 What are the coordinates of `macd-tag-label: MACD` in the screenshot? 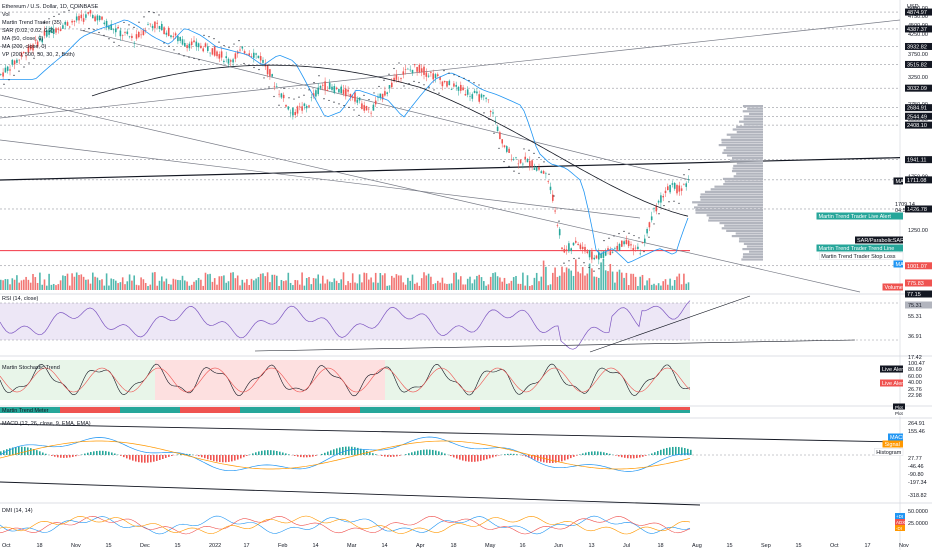 It's located at (898, 438).